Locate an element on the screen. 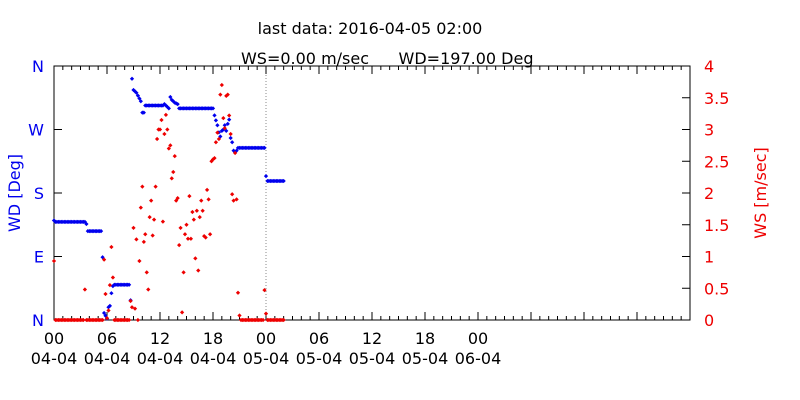 Image resolution: width=800 pixels, height=400 pixels. wd-tick-label: S is located at coordinates (39, 193).